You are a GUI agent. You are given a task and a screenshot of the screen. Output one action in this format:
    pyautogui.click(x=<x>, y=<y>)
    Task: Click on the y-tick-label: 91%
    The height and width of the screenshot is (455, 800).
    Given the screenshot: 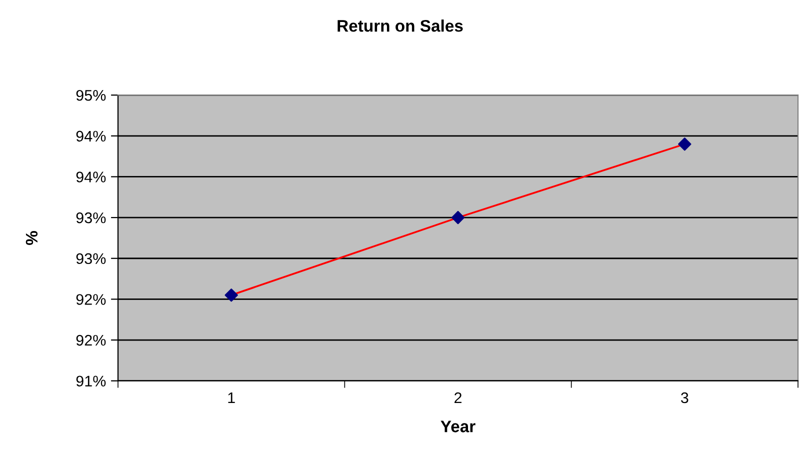 What is the action you would take?
    pyautogui.click(x=91, y=381)
    